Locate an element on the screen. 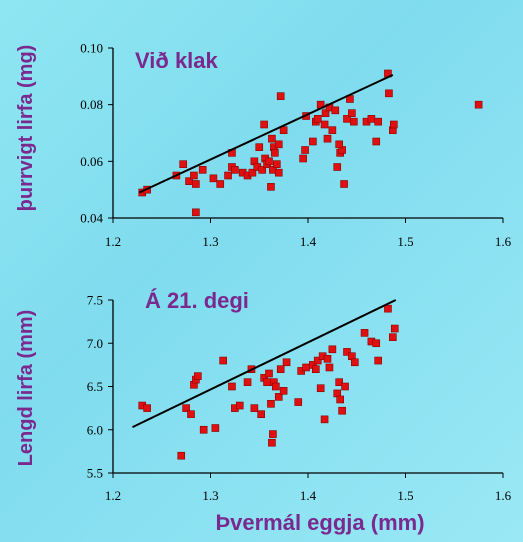 Image resolution: width=523 pixels, height=542 pixels. chart-title: Á 21. degi is located at coordinates (197, 300).